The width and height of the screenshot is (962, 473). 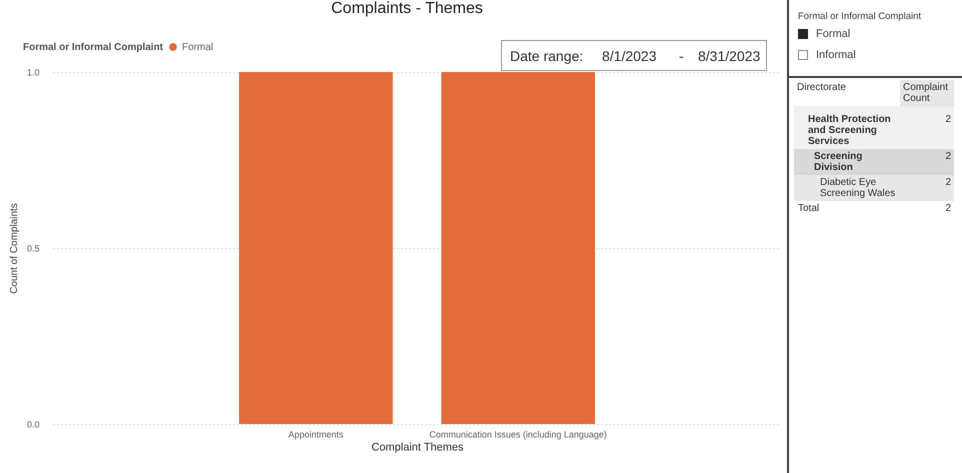 I want to click on text: Informal, so click(x=836, y=55).